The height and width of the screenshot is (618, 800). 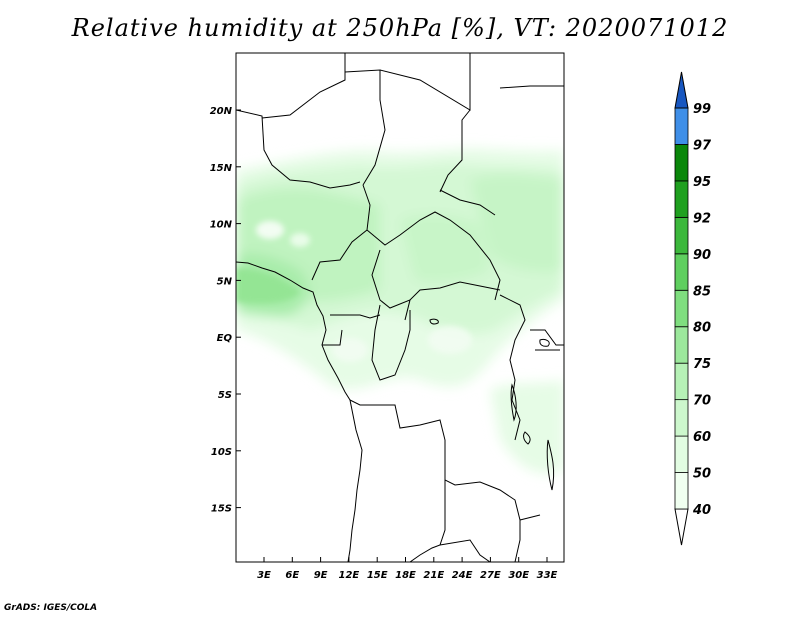 I want to click on latitude-axis: 20N 15N 10N 5N EQ 5S 10S 15S, so click(x=225, y=310).